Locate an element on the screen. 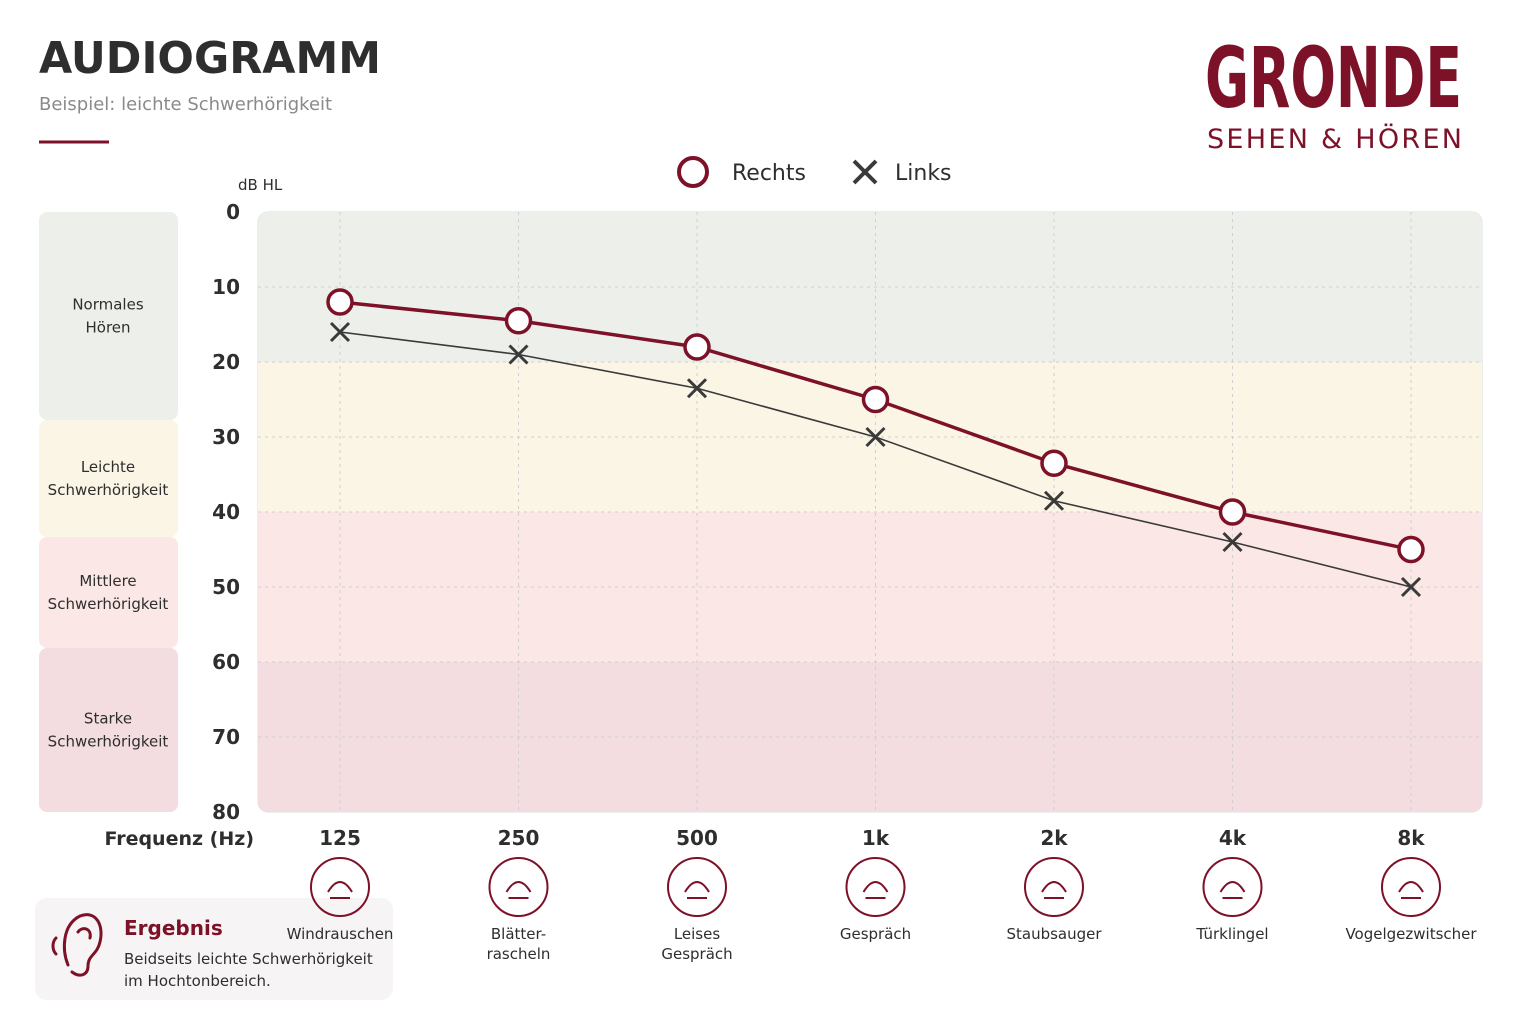 The height and width of the screenshot is (1024, 1536). title: AUDIOGRAMM is located at coordinates (210, 58).